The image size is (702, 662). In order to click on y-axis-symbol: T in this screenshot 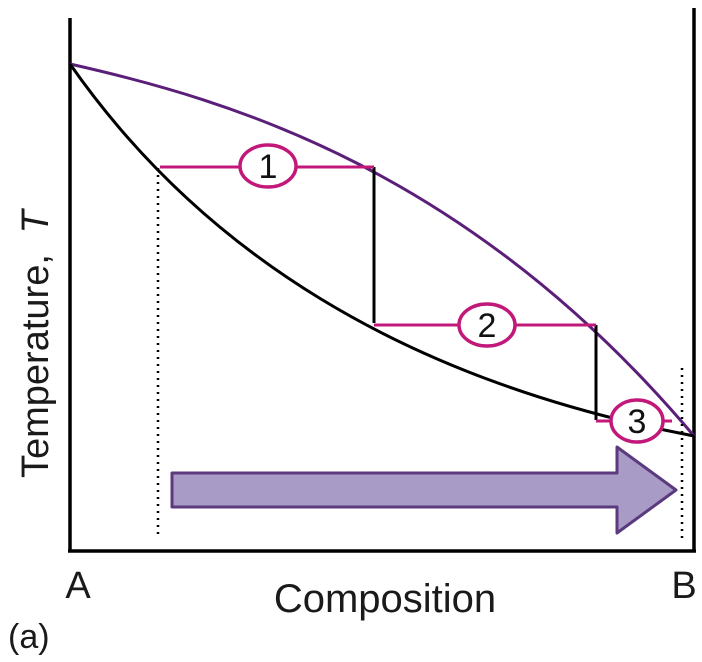, I will do `click(36, 221)`.